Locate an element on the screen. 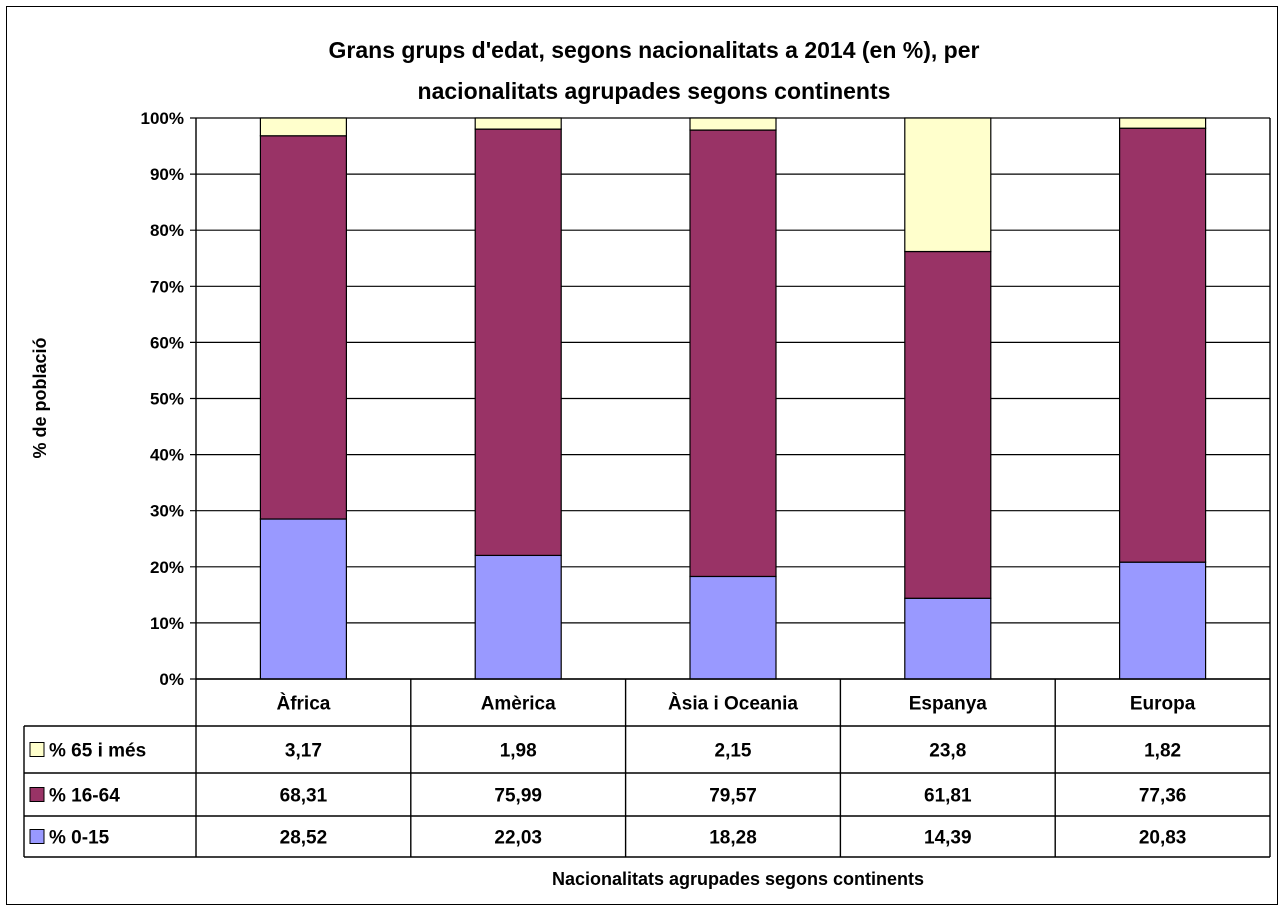  y-tick-label: 40% is located at coordinates (167, 455).